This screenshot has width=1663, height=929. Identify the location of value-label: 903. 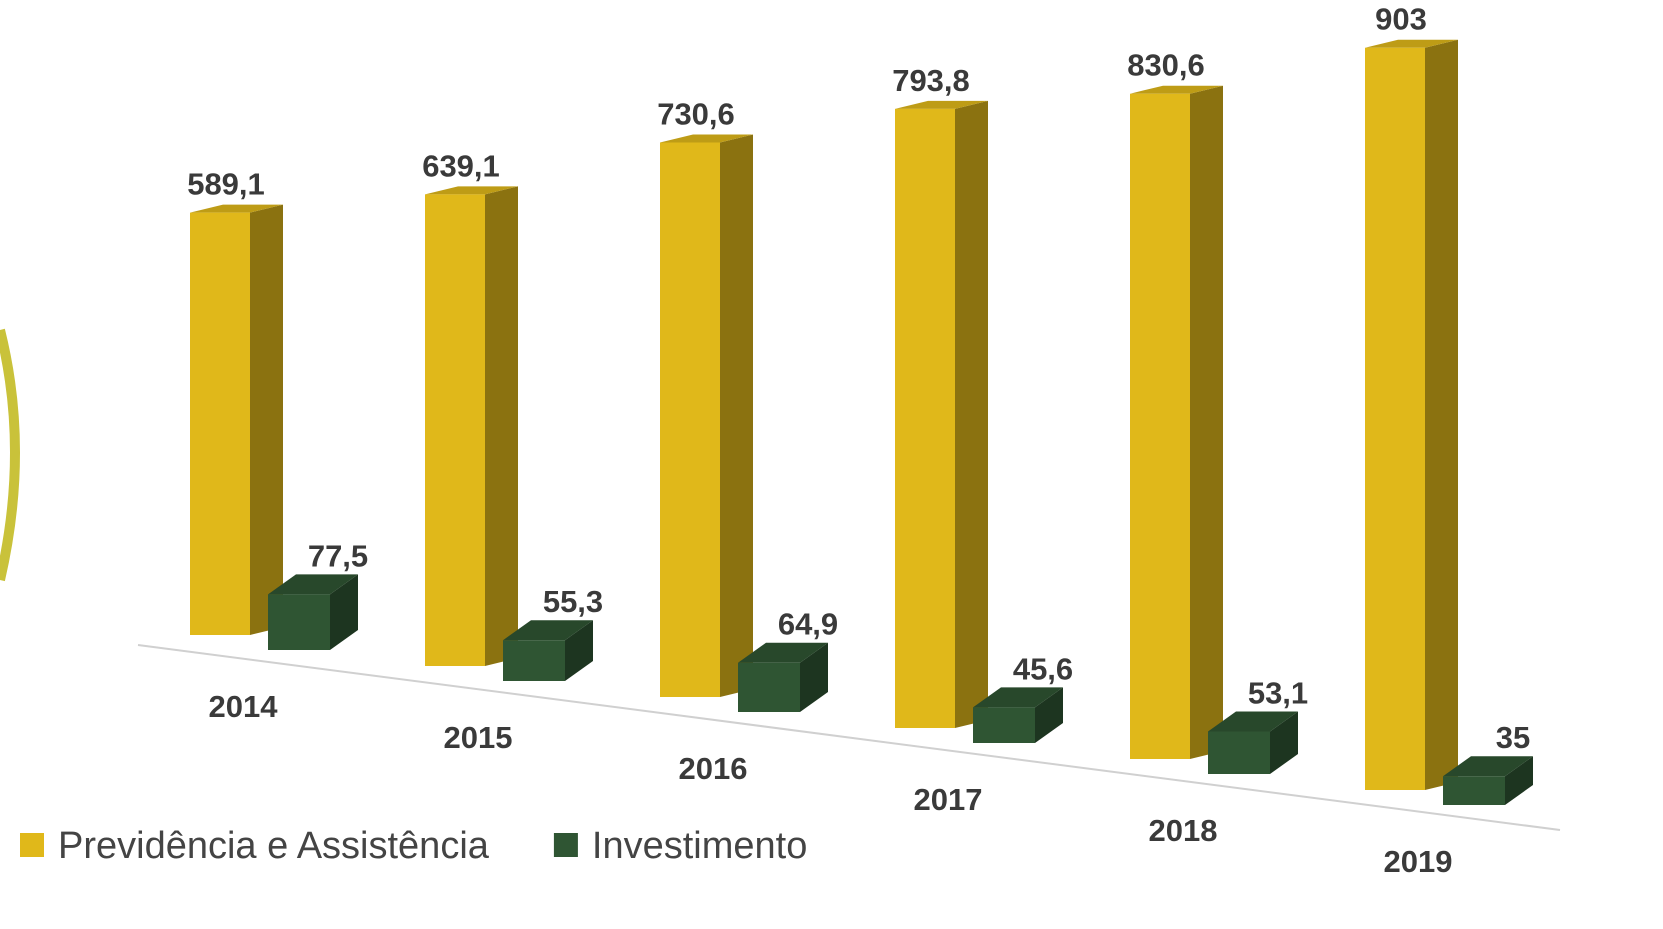
(1401, 19).